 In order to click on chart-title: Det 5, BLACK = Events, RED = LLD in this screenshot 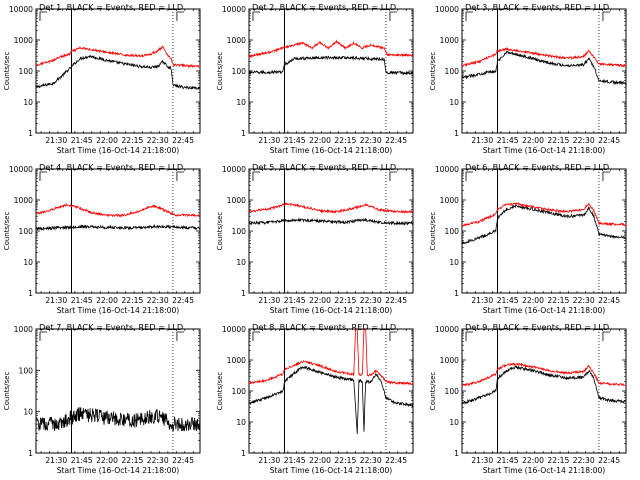, I will do `click(324, 167)`.